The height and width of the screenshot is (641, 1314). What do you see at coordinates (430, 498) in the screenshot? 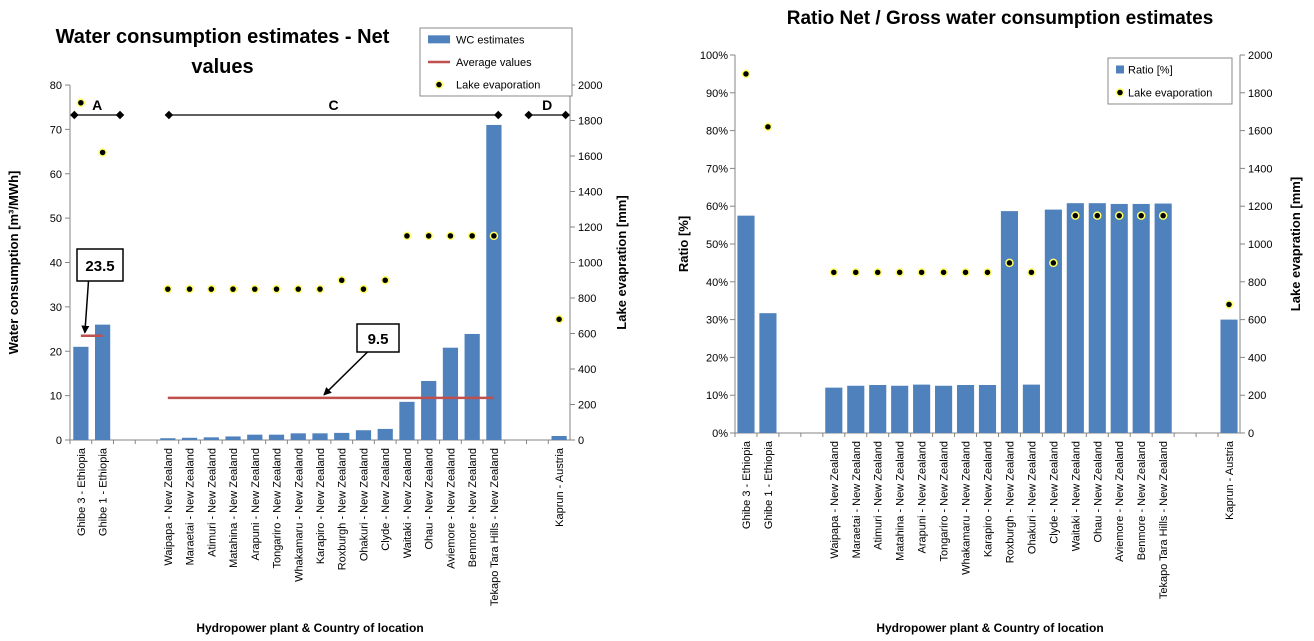
I see `x-tick-label: Ohau - New Zealand` at bounding box center [430, 498].